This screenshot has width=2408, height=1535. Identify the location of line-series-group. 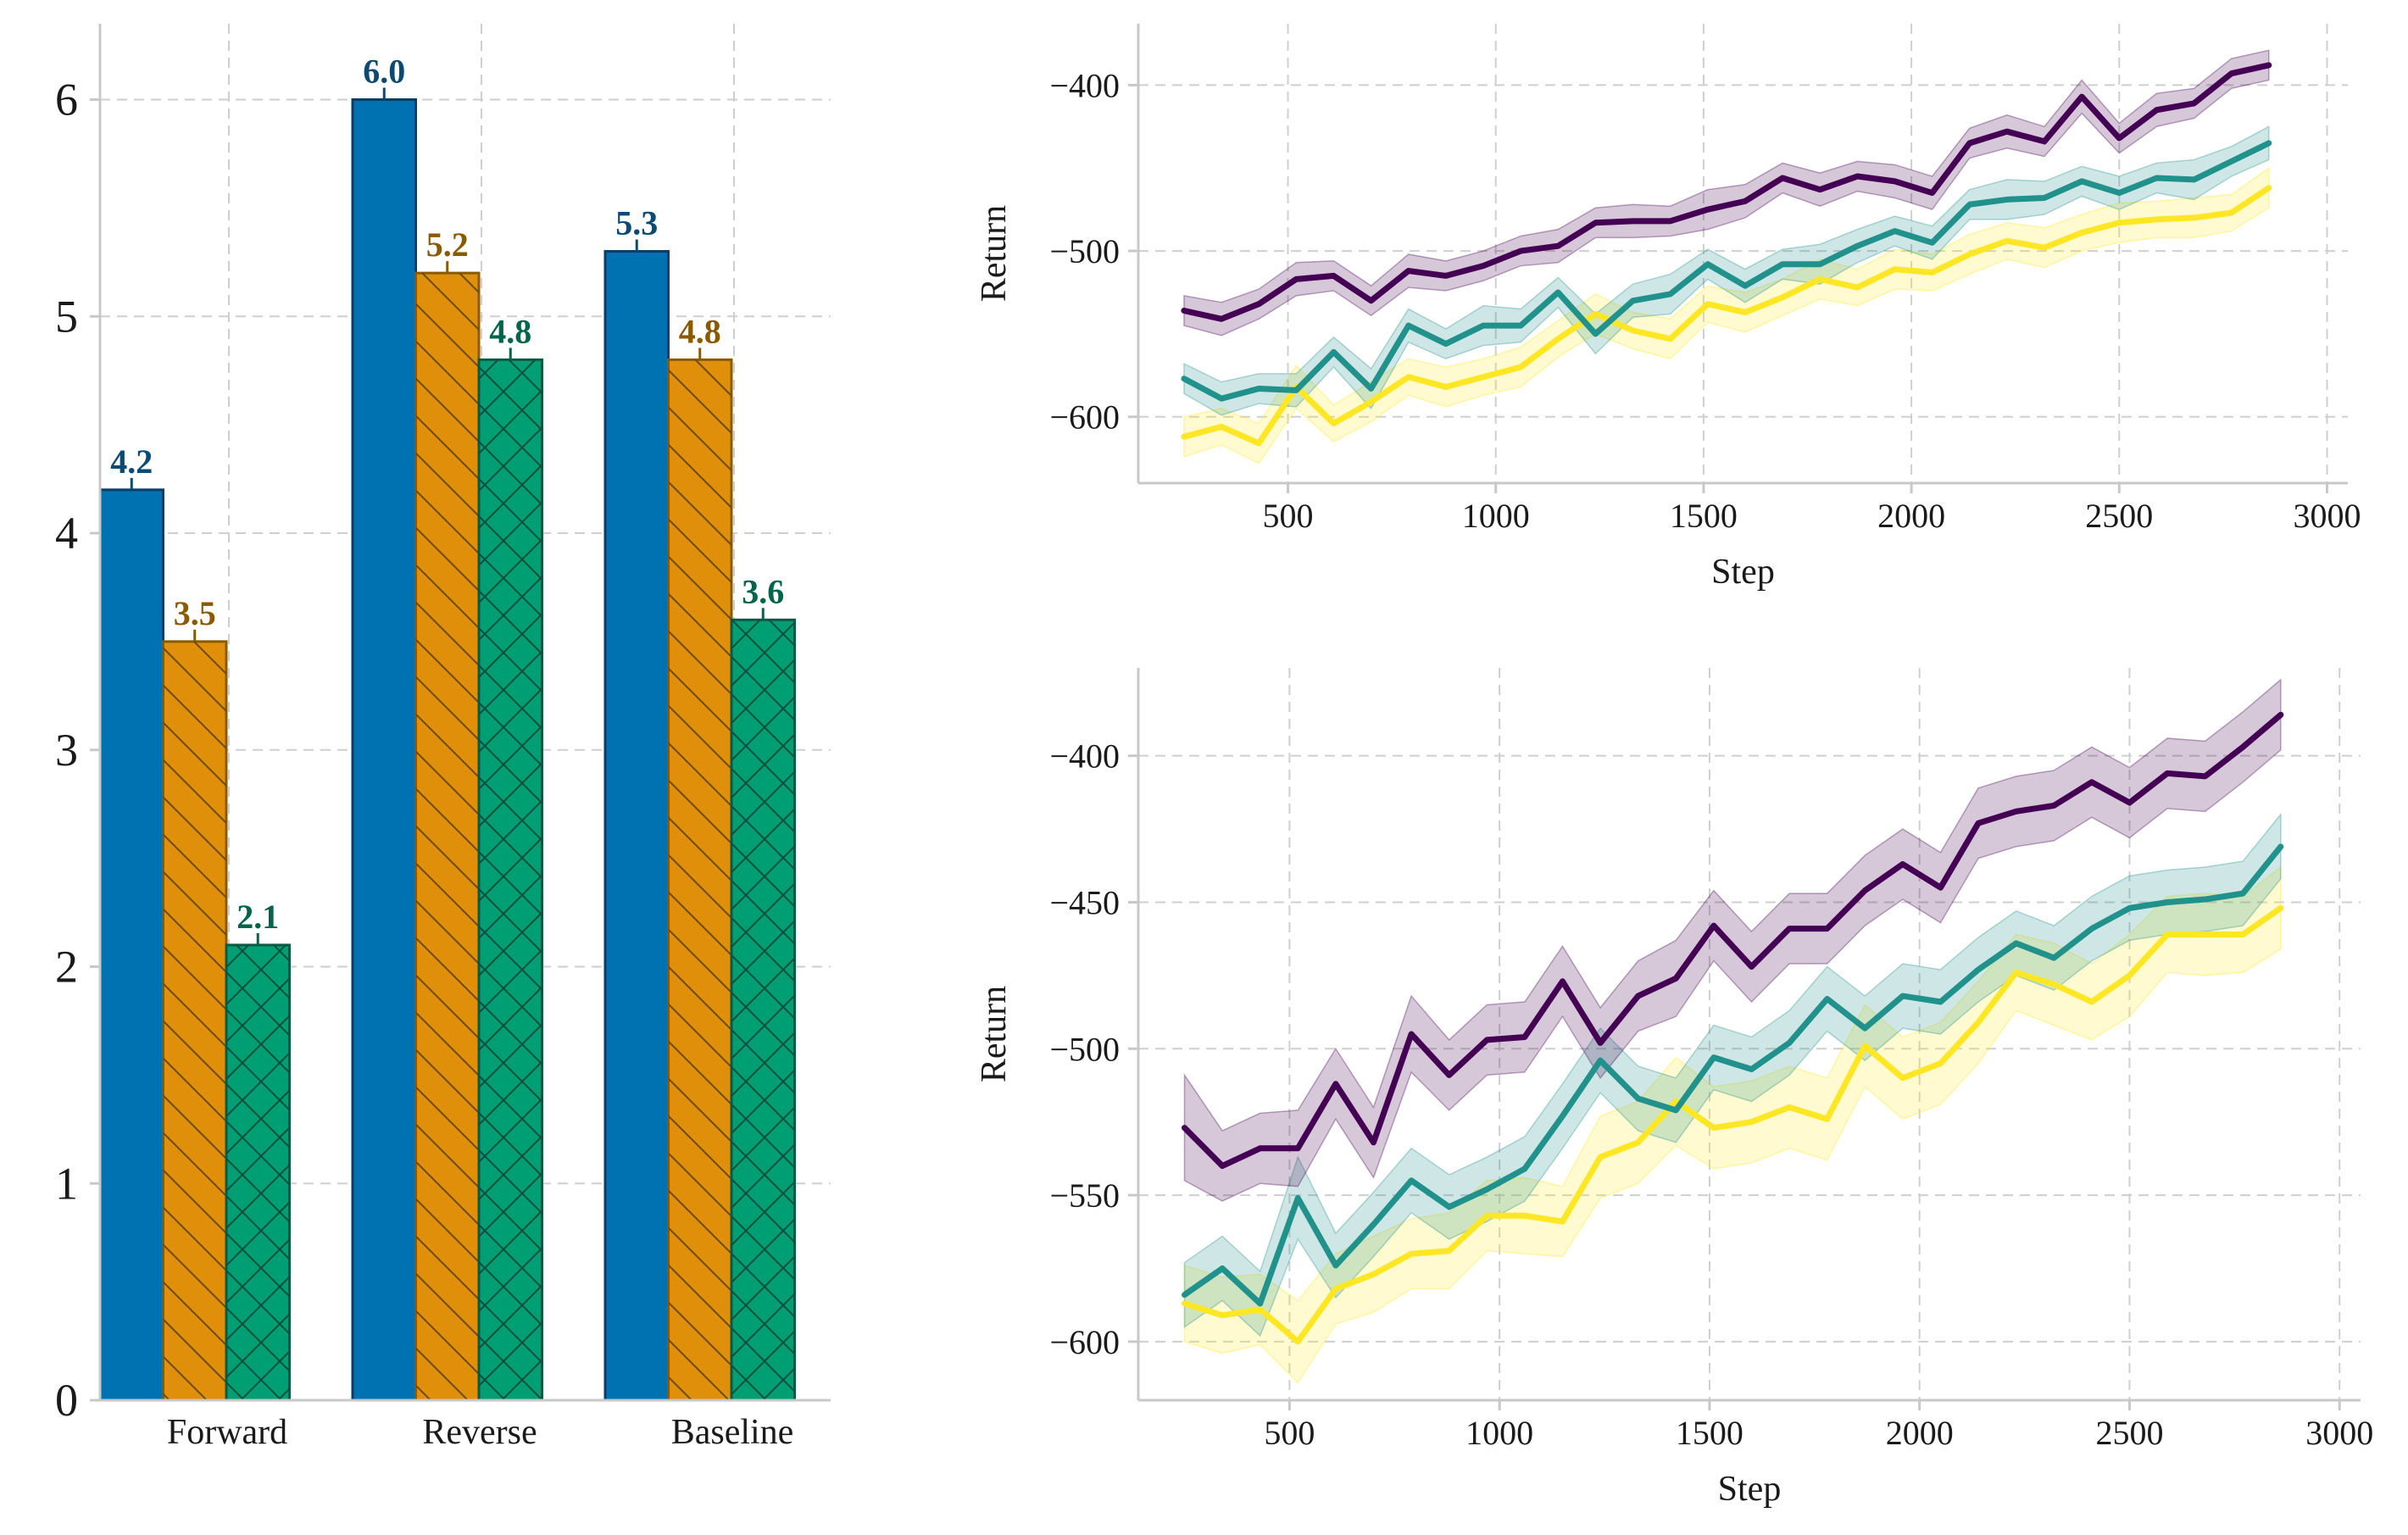
(1726, 256).